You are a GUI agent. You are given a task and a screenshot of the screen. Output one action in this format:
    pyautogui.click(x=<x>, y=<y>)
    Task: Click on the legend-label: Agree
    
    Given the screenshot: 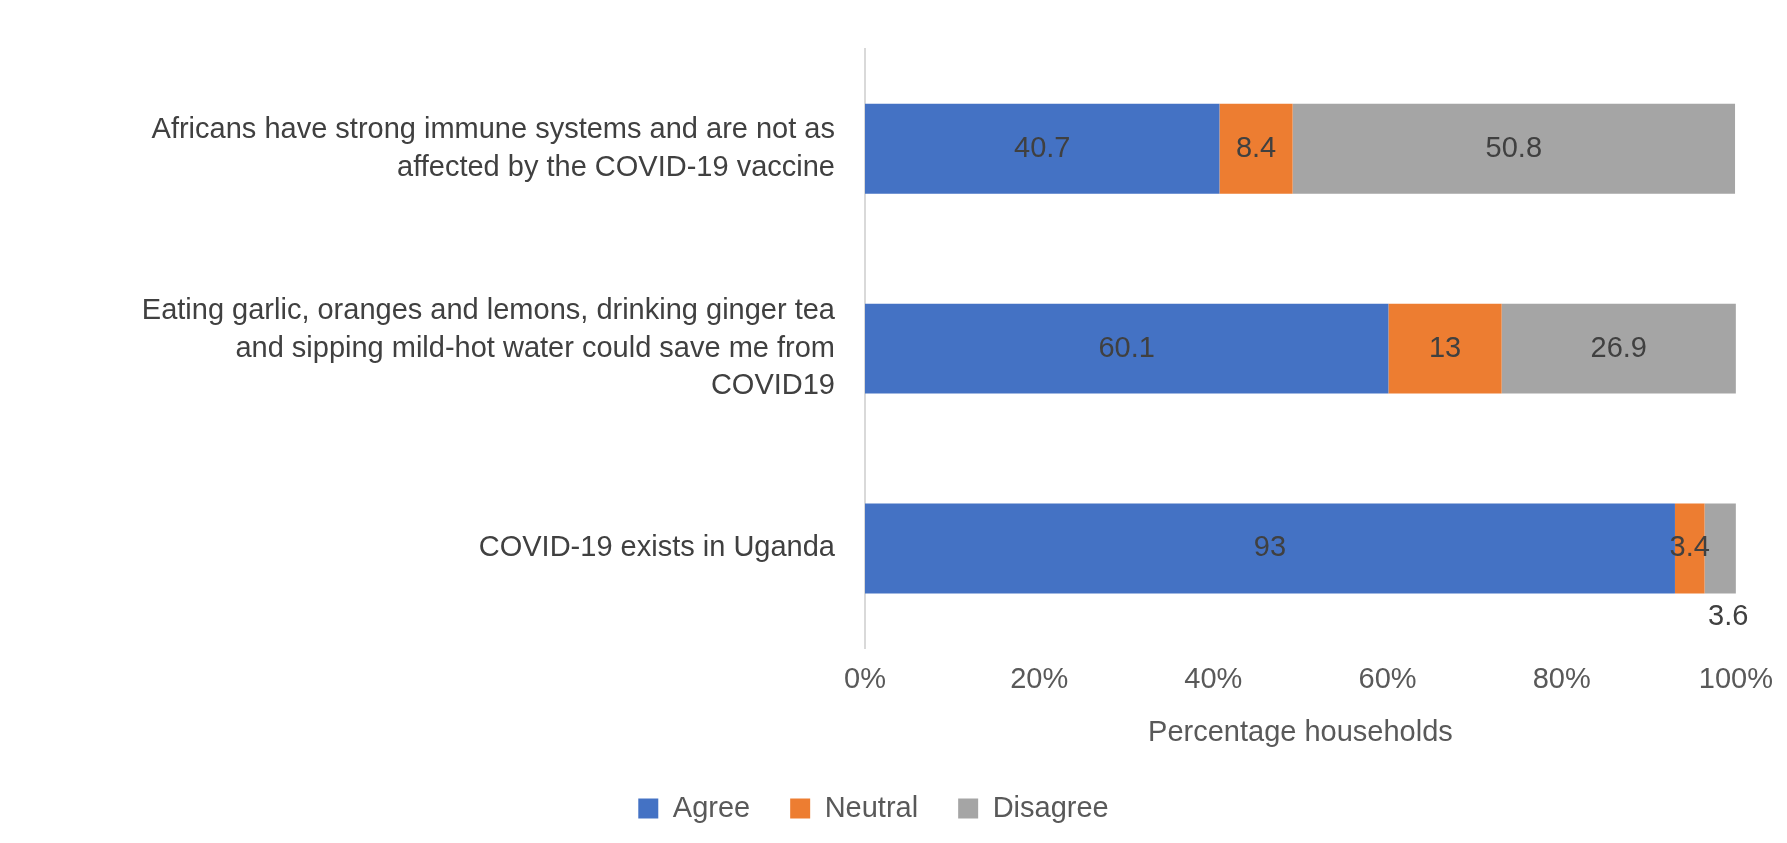 What is the action you would take?
    pyautogui.click(x=711, y=806)
    